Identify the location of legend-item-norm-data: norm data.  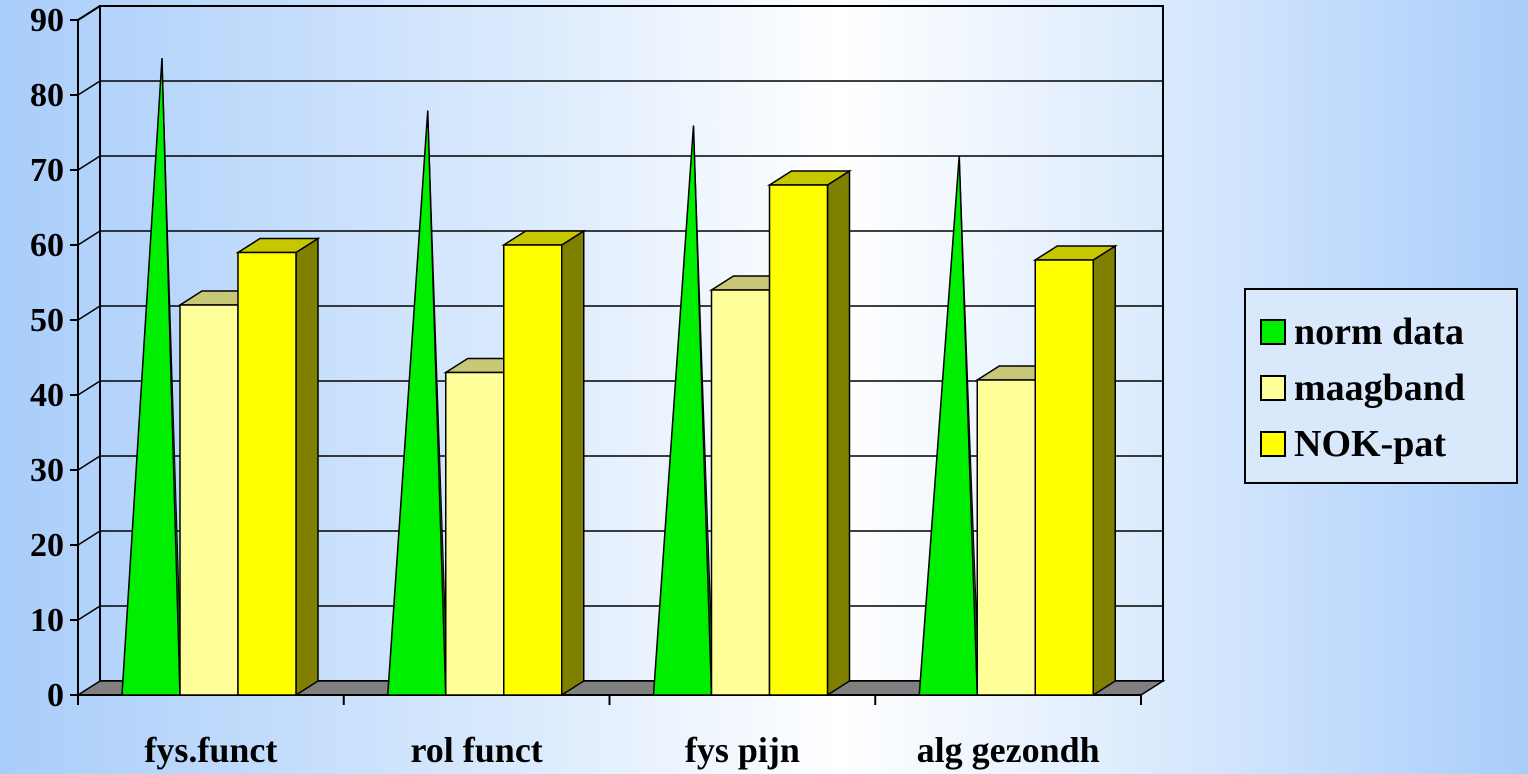
(1388, 332).